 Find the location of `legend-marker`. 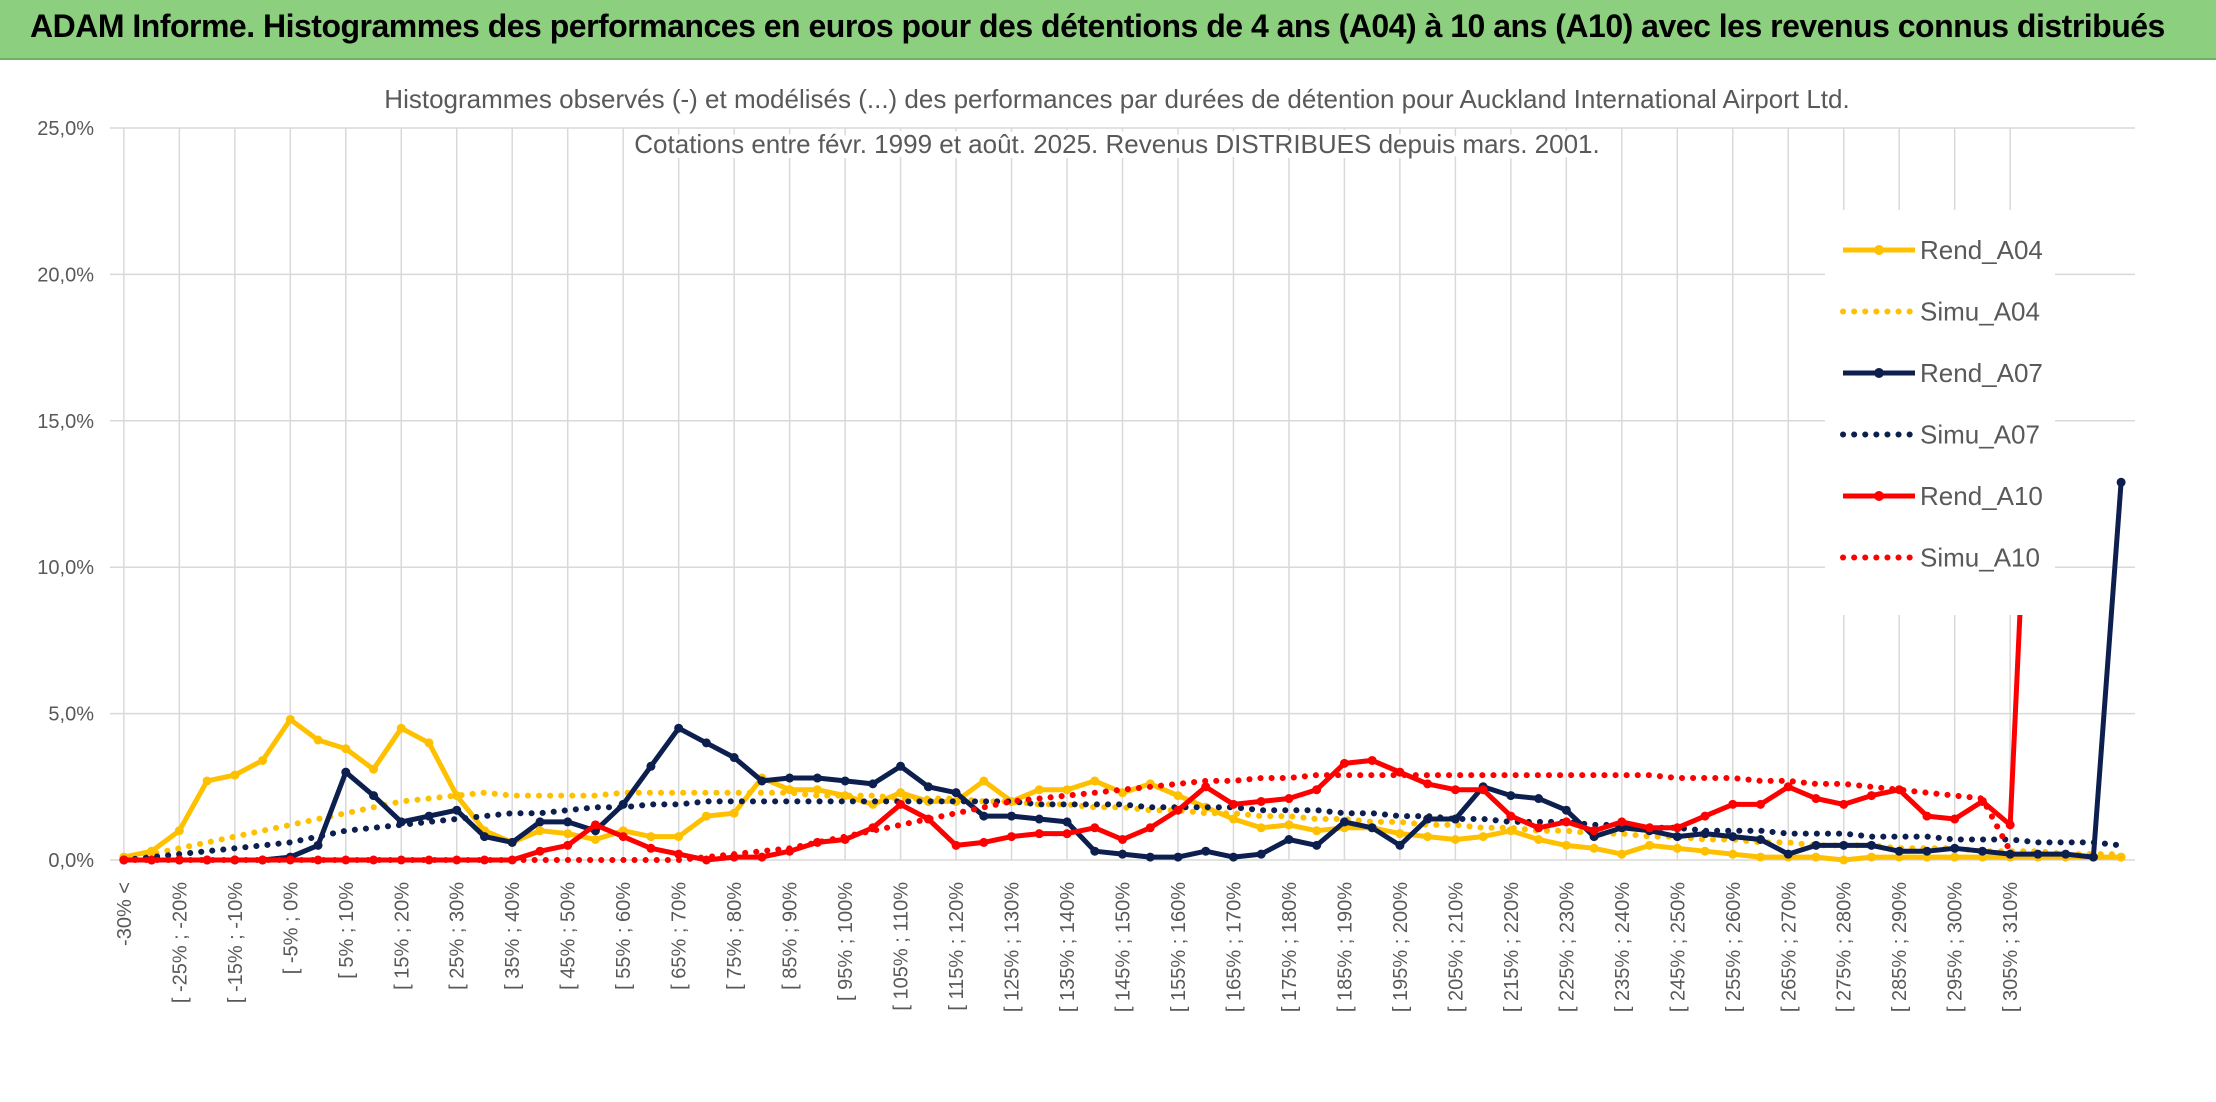

legend-marker is located at coordinates (1879, 373).